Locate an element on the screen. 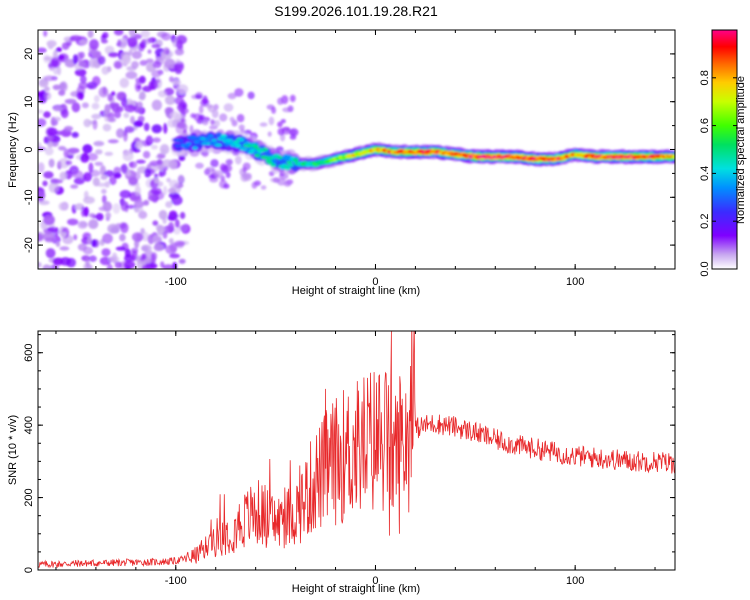  y-tick-label: -10 is located at coordinates (29, 197).